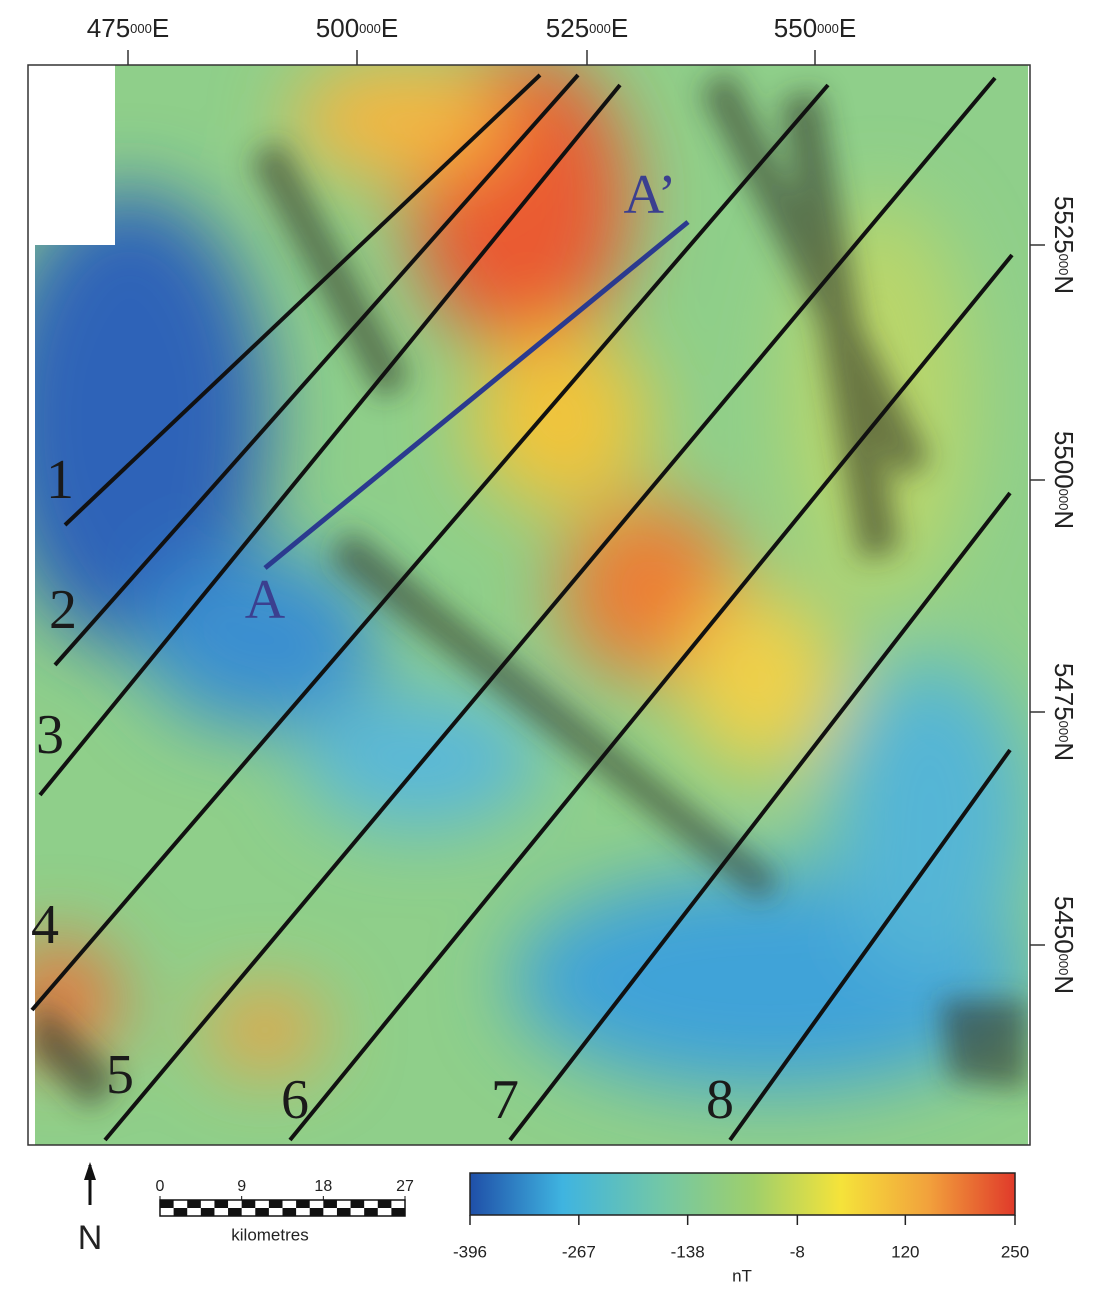  Describe the element at coordinates (241, 1186) in the screenshot. I see `scale-tick-label: 9` at that location.